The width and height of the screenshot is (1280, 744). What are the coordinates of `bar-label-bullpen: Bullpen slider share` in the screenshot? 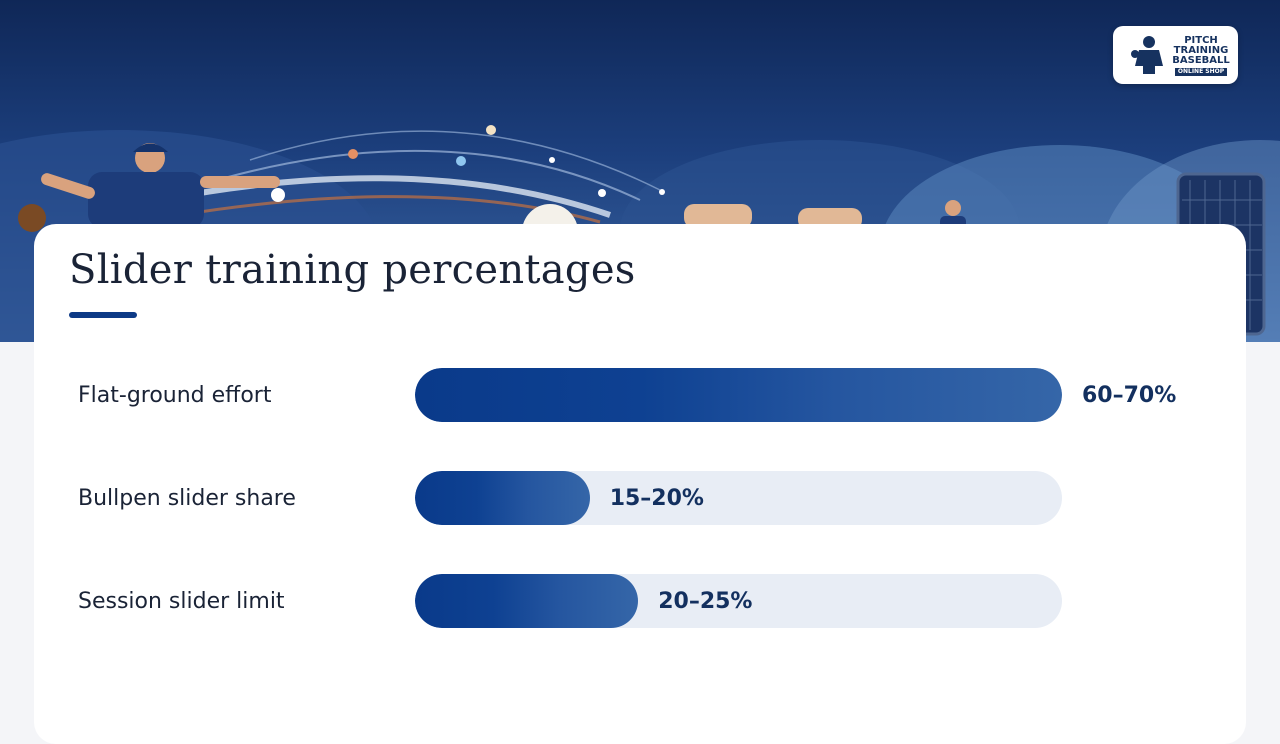 It's located at (187, 498).